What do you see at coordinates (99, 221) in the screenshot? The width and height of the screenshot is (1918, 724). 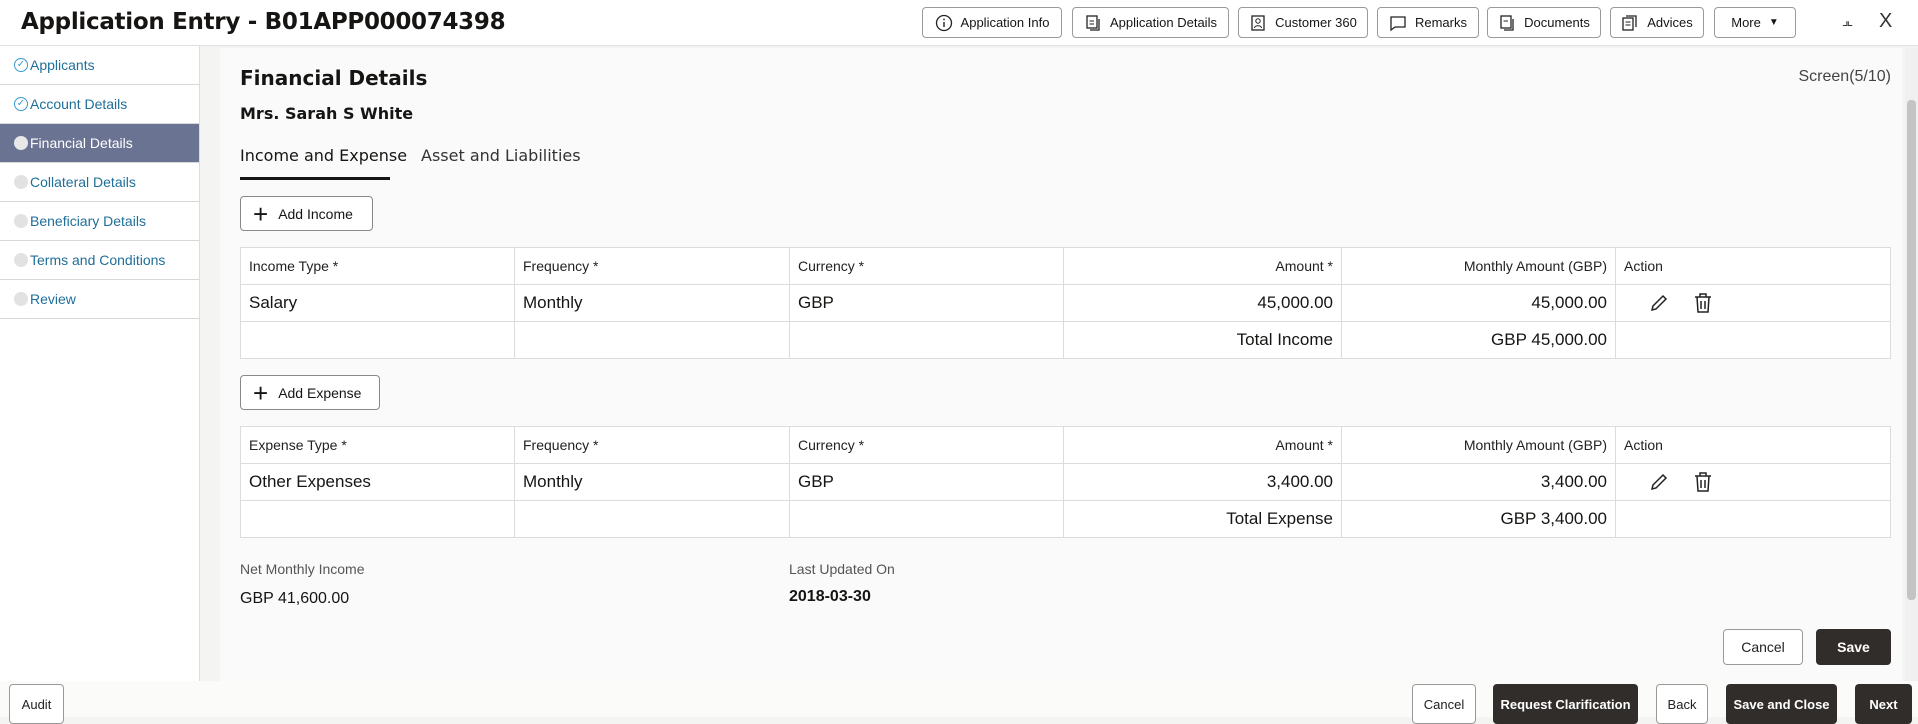 I see `sidebar-item-beneficiary-details: Beneficiary Details` at bounding box center [99, 221].